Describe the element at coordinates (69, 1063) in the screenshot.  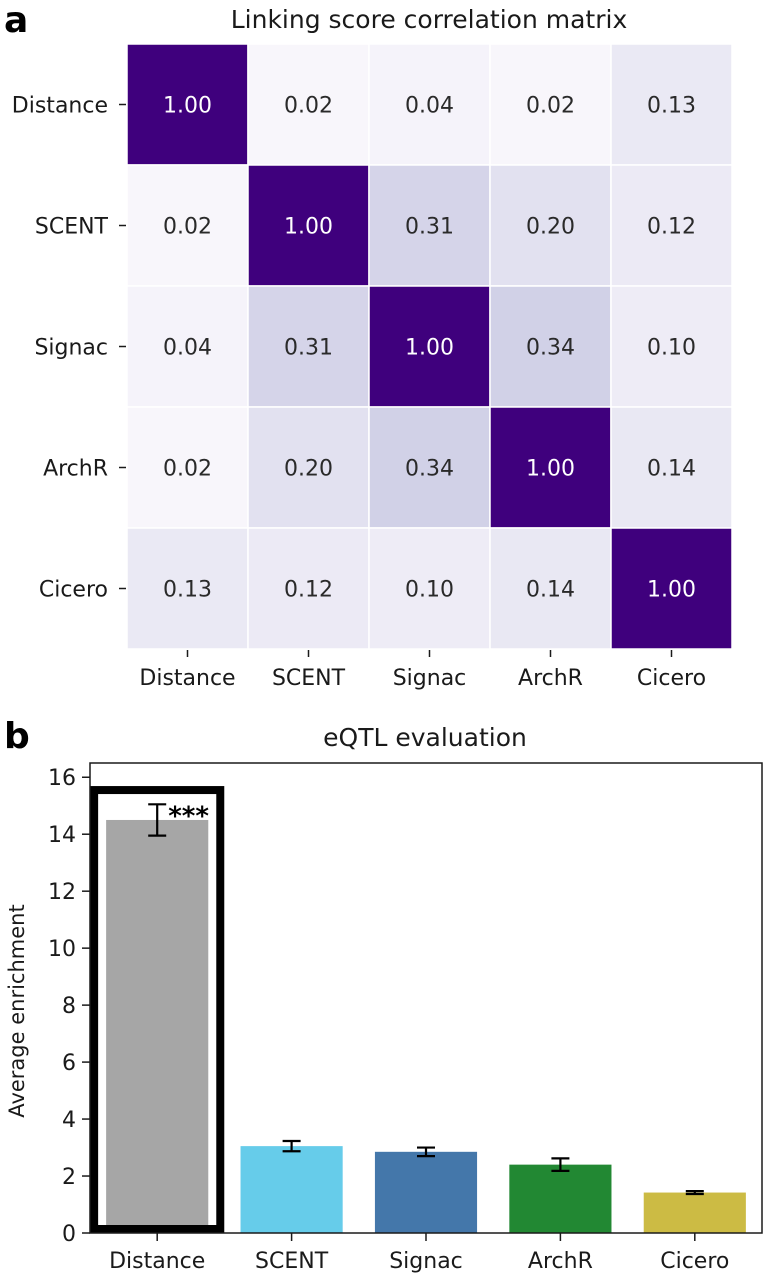
I see `y-tick-label: 6` at that location.